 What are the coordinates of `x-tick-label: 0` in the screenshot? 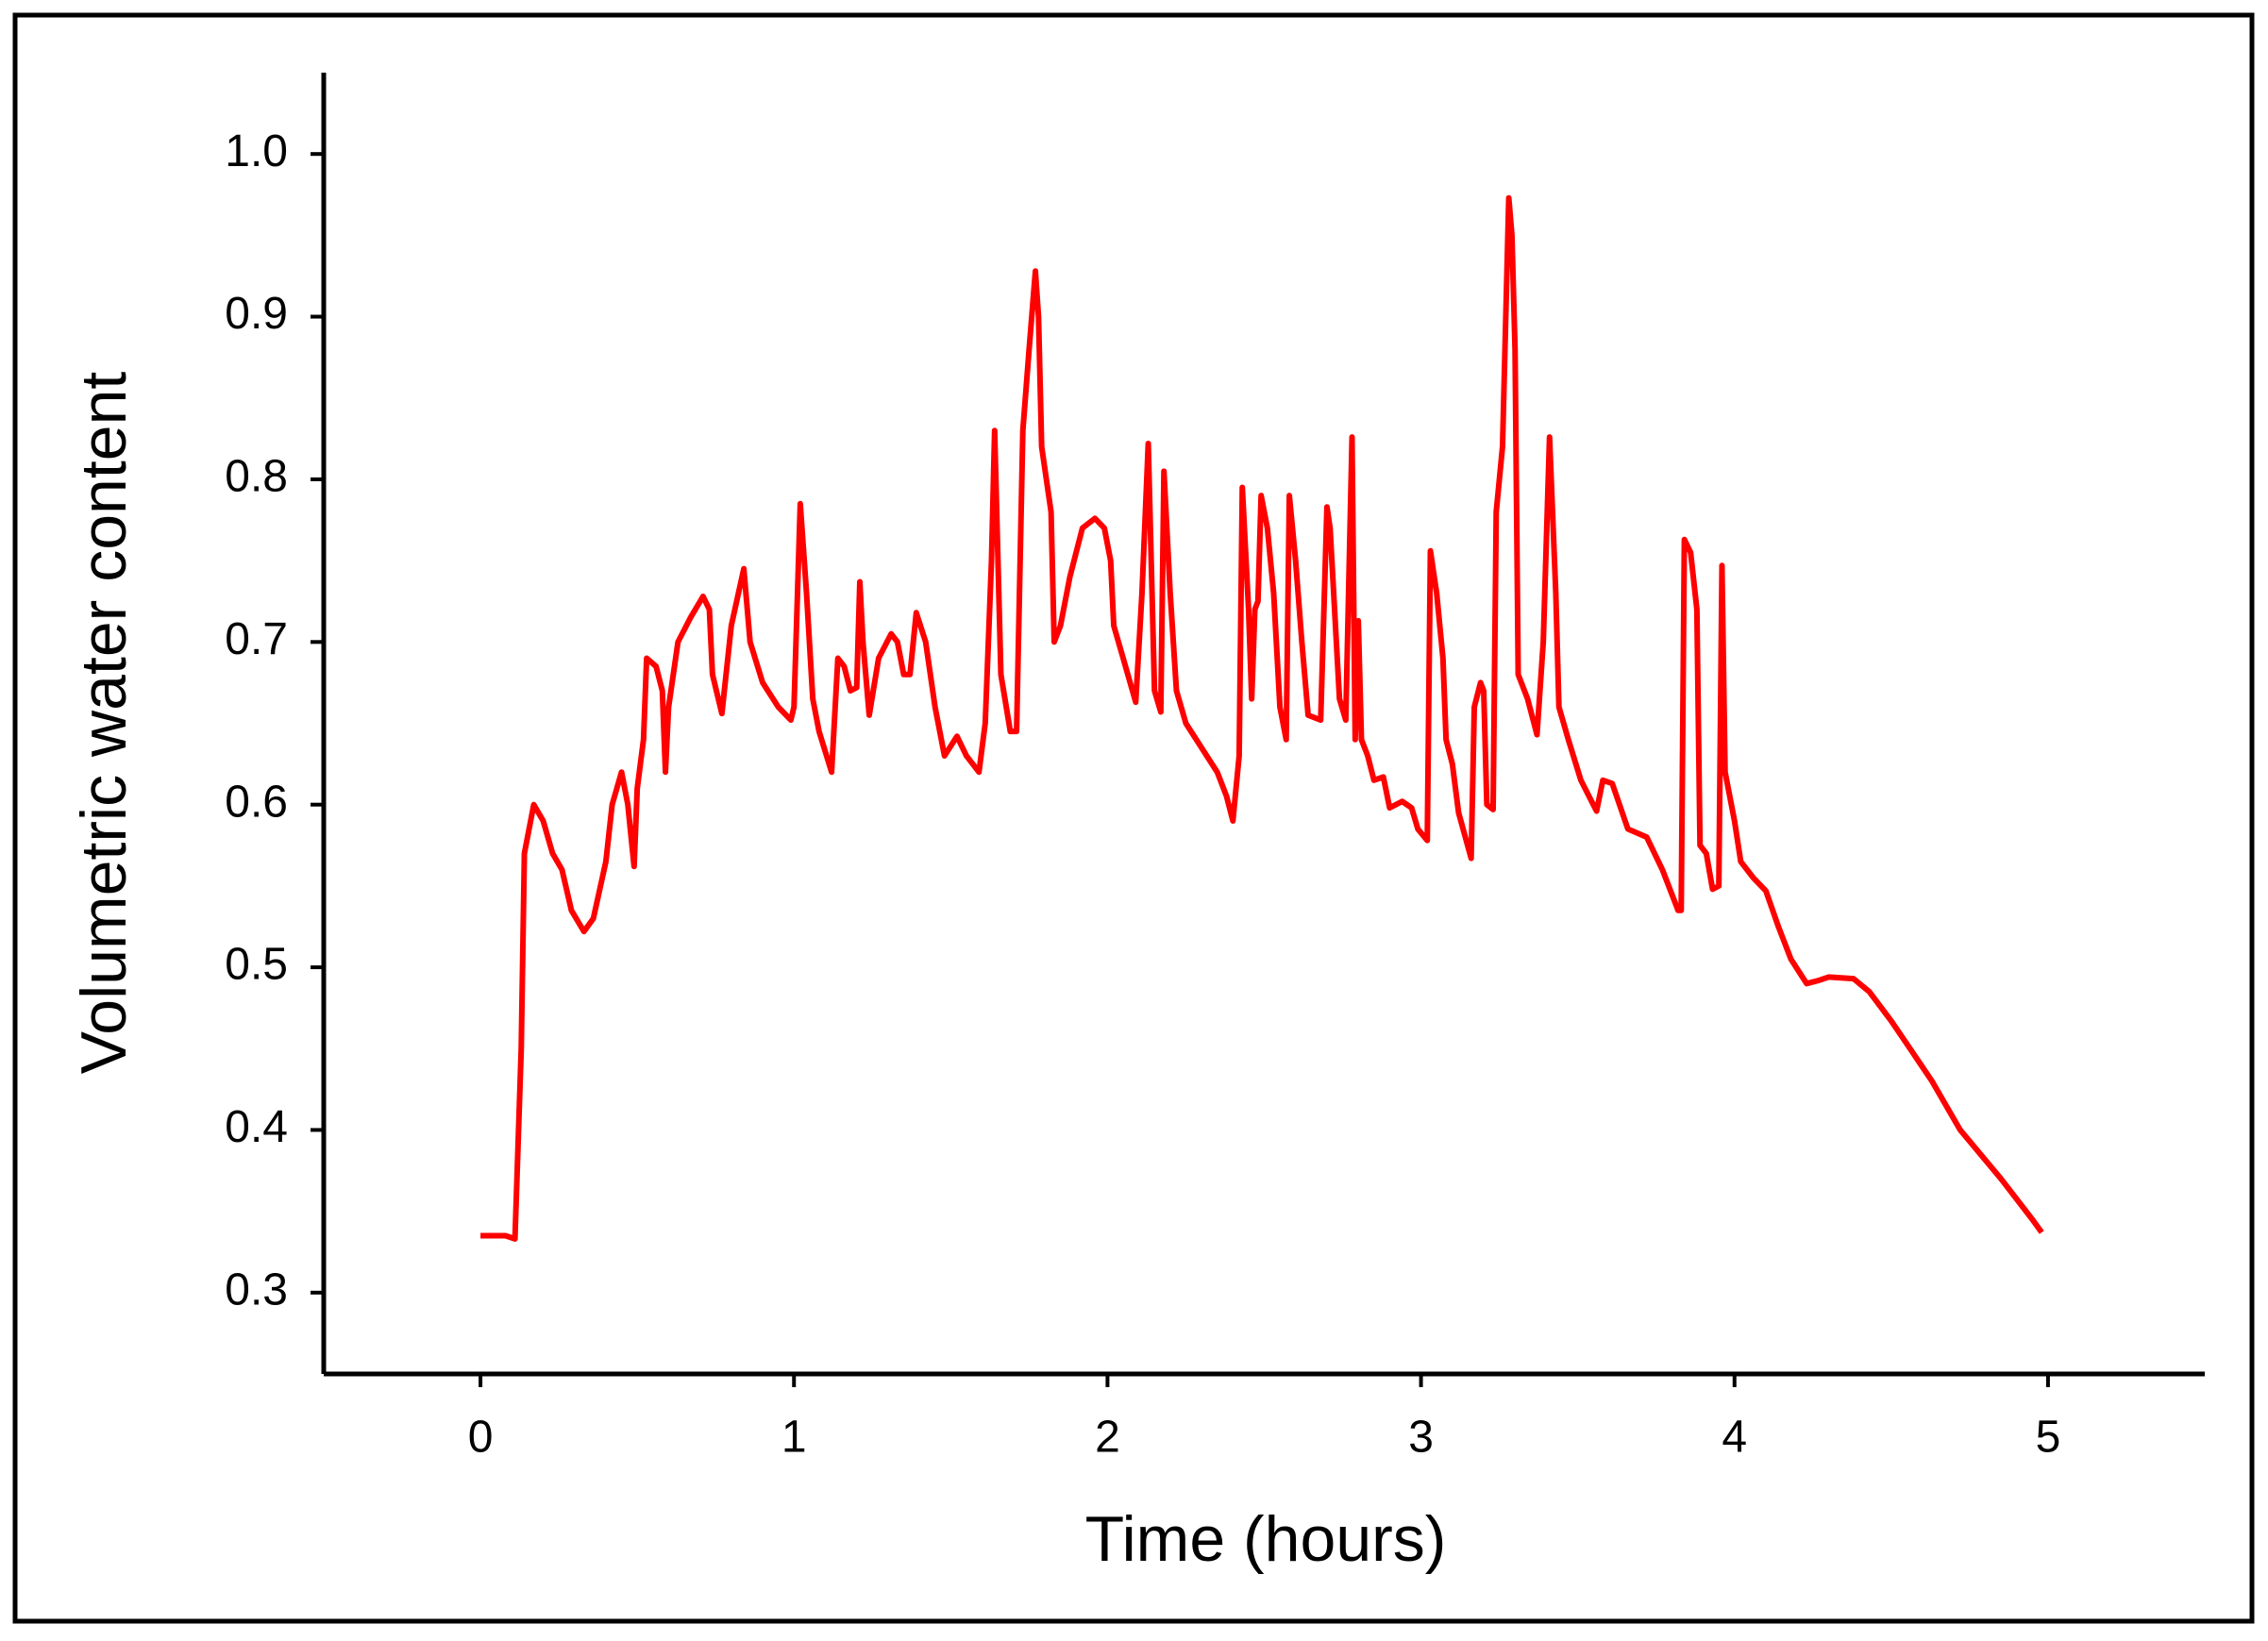 It's located at (481, 1438).